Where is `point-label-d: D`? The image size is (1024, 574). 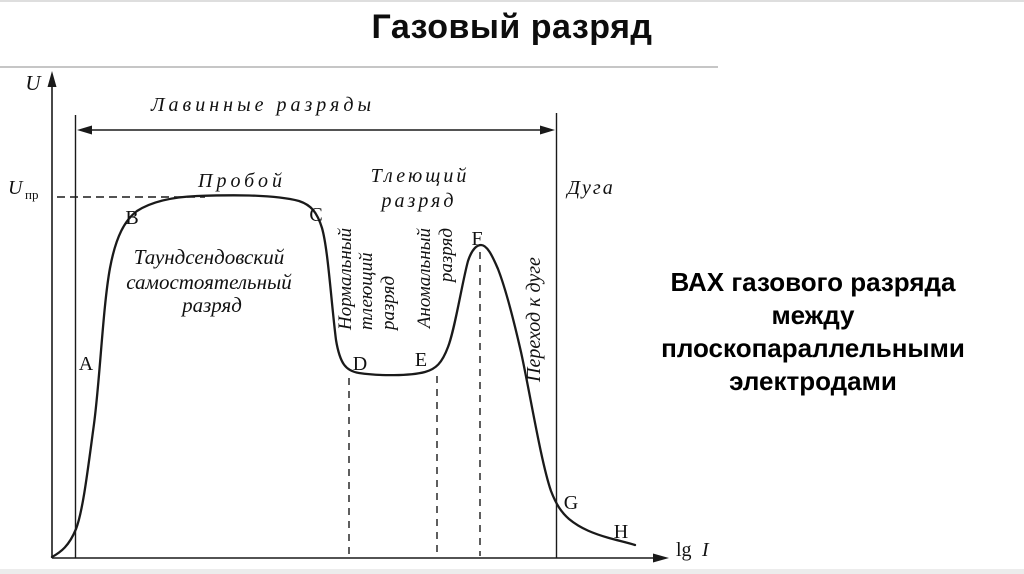
point-label-d: D is located at coordinates (360, 364).